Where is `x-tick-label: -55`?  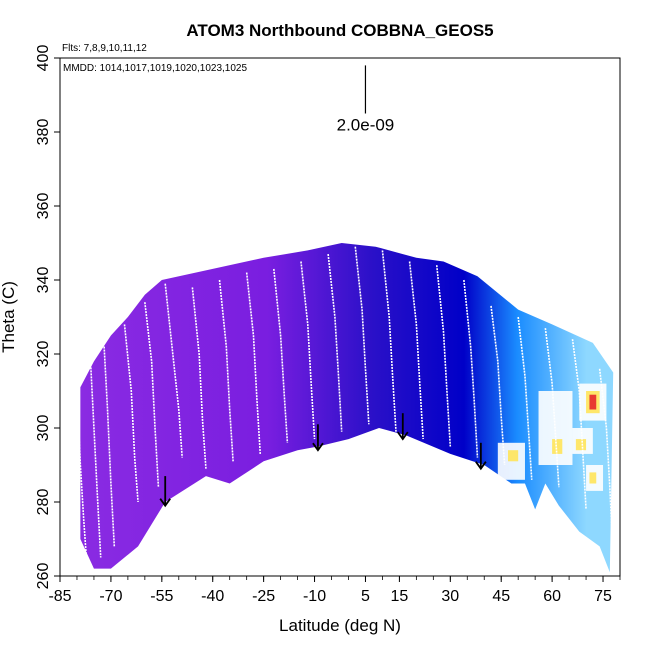 x-tick-label: -55 is located at coordinates (161, 596).